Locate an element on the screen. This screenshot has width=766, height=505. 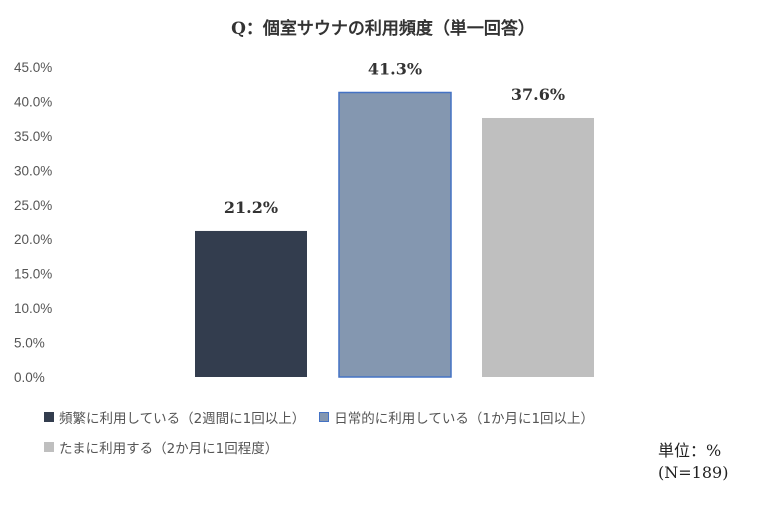
data-label: 37.6% is located at coordinates (538, 94).